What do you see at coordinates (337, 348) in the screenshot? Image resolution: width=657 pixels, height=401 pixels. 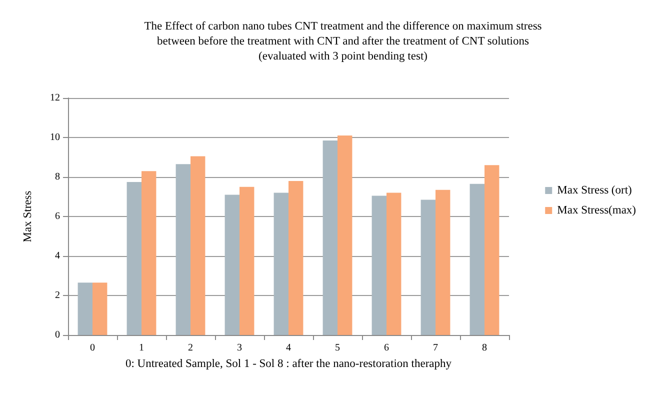 I see `x-tick-label: 5` at bounding box center [337, 348].